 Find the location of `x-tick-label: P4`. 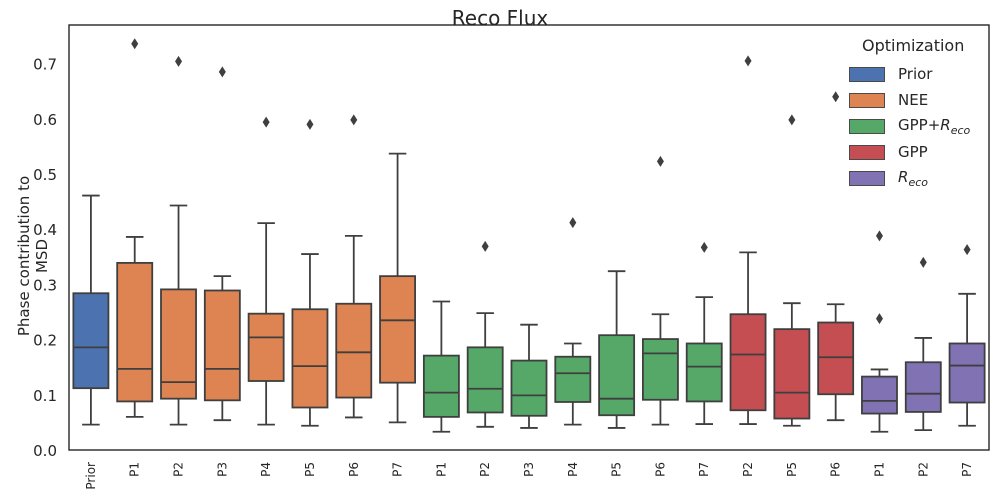

x-tick-label: P4 is located at coordinates (573, 469).